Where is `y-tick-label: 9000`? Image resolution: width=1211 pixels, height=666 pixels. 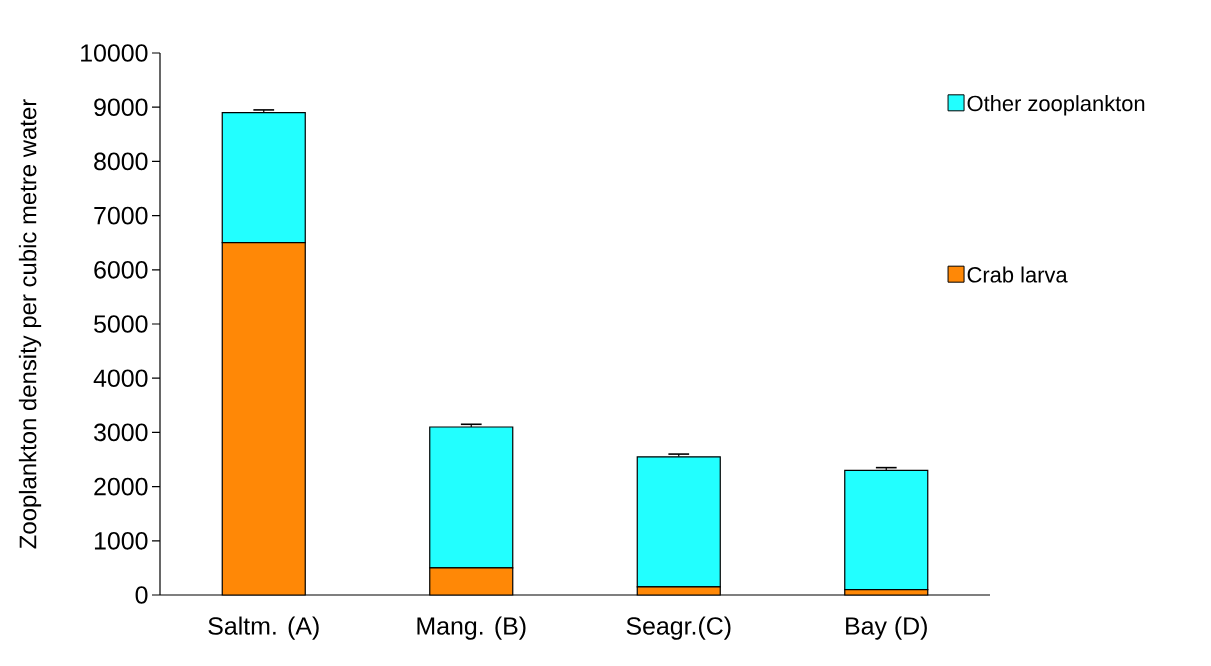 y-tick-label: 9000 is located at coordinates (121, 107).